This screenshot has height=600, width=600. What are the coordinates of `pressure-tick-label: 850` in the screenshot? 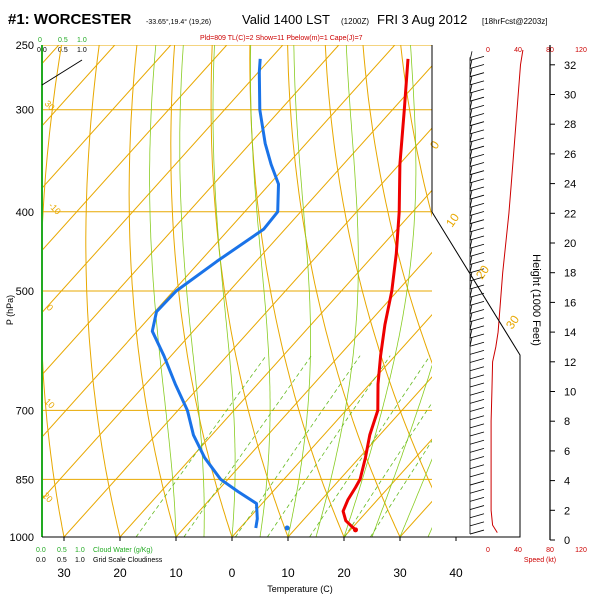 It's located at (25, 480).